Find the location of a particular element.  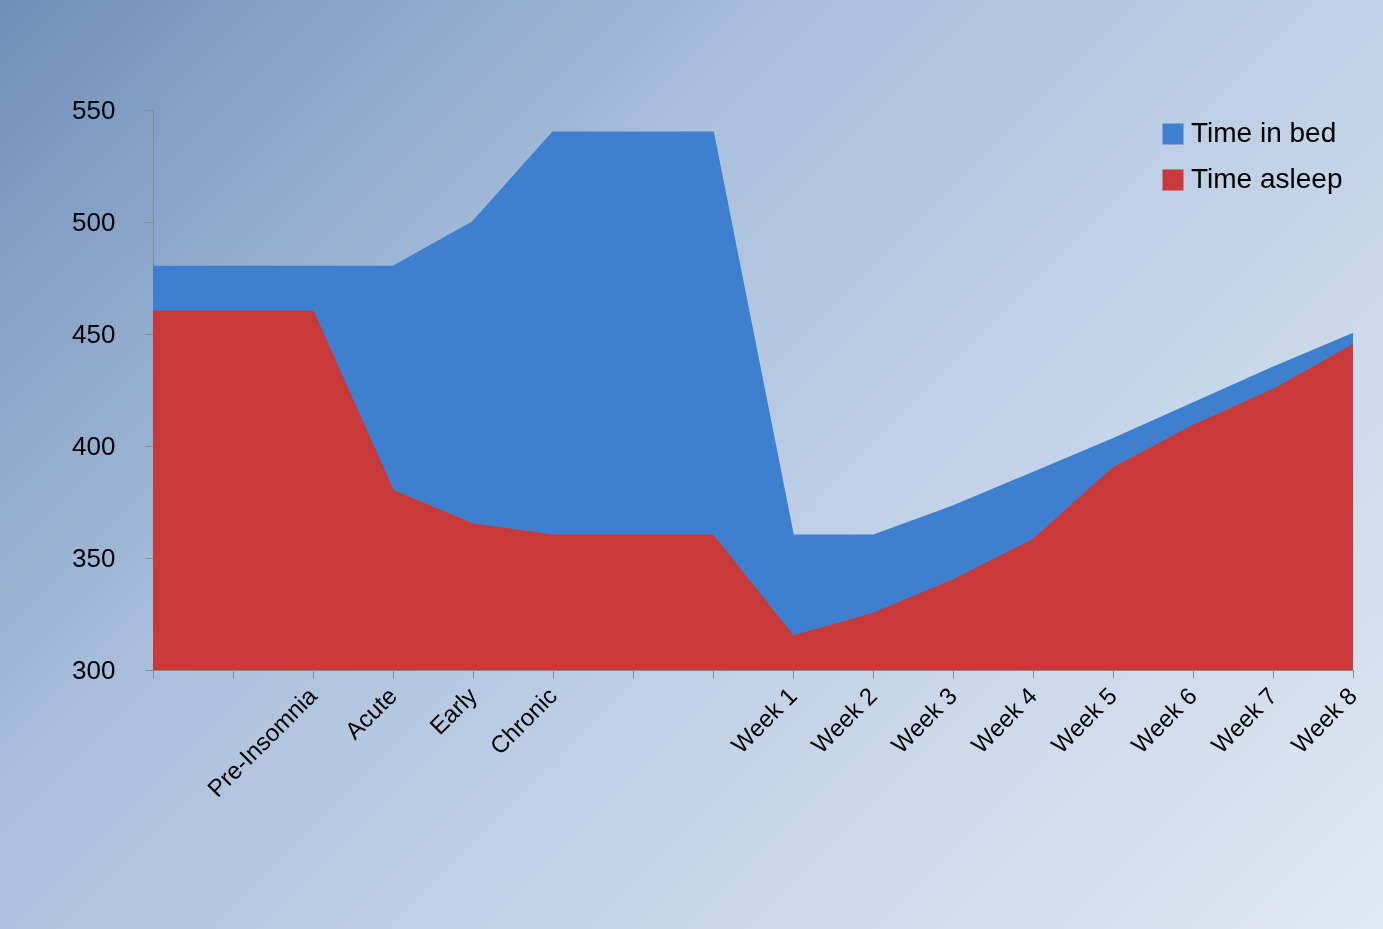

y-tick-label: 400 is located at coordinates (94, 445).